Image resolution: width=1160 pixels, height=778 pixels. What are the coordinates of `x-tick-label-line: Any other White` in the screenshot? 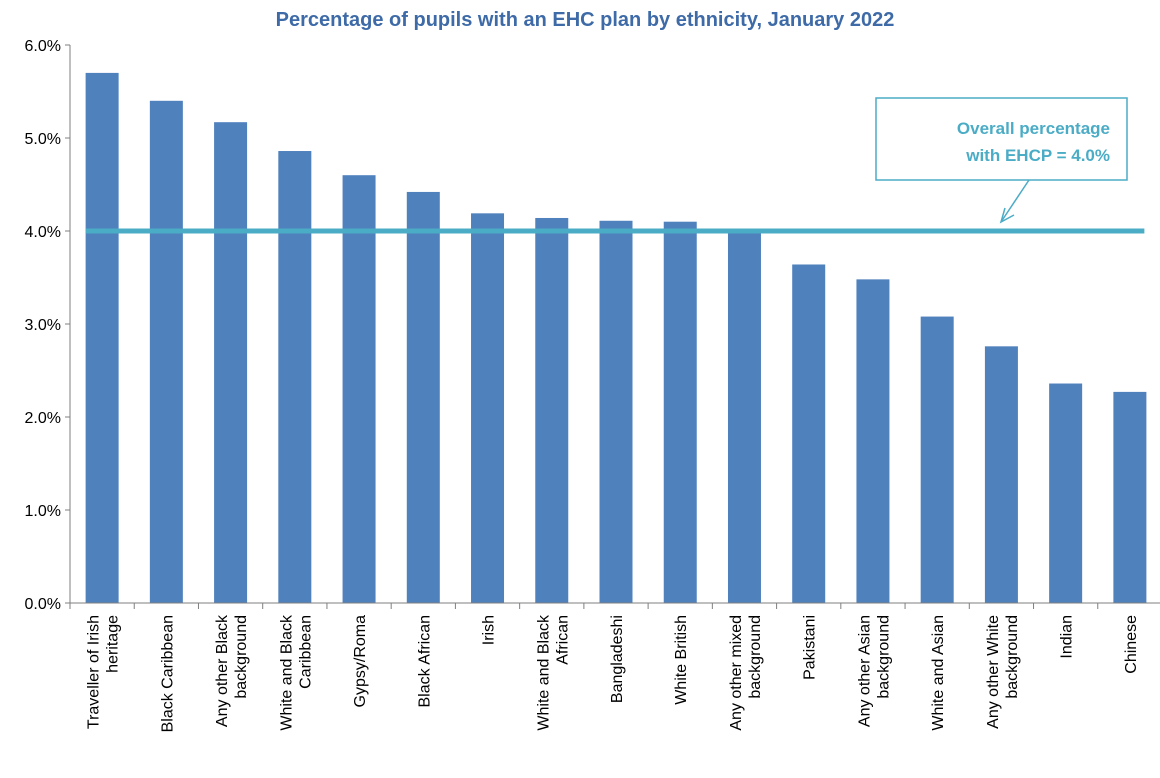 It's located at (993, 672).